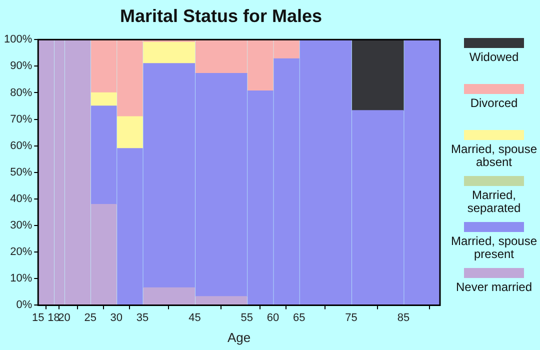  I want to click on legend-label: Never married, so click(494, 287).